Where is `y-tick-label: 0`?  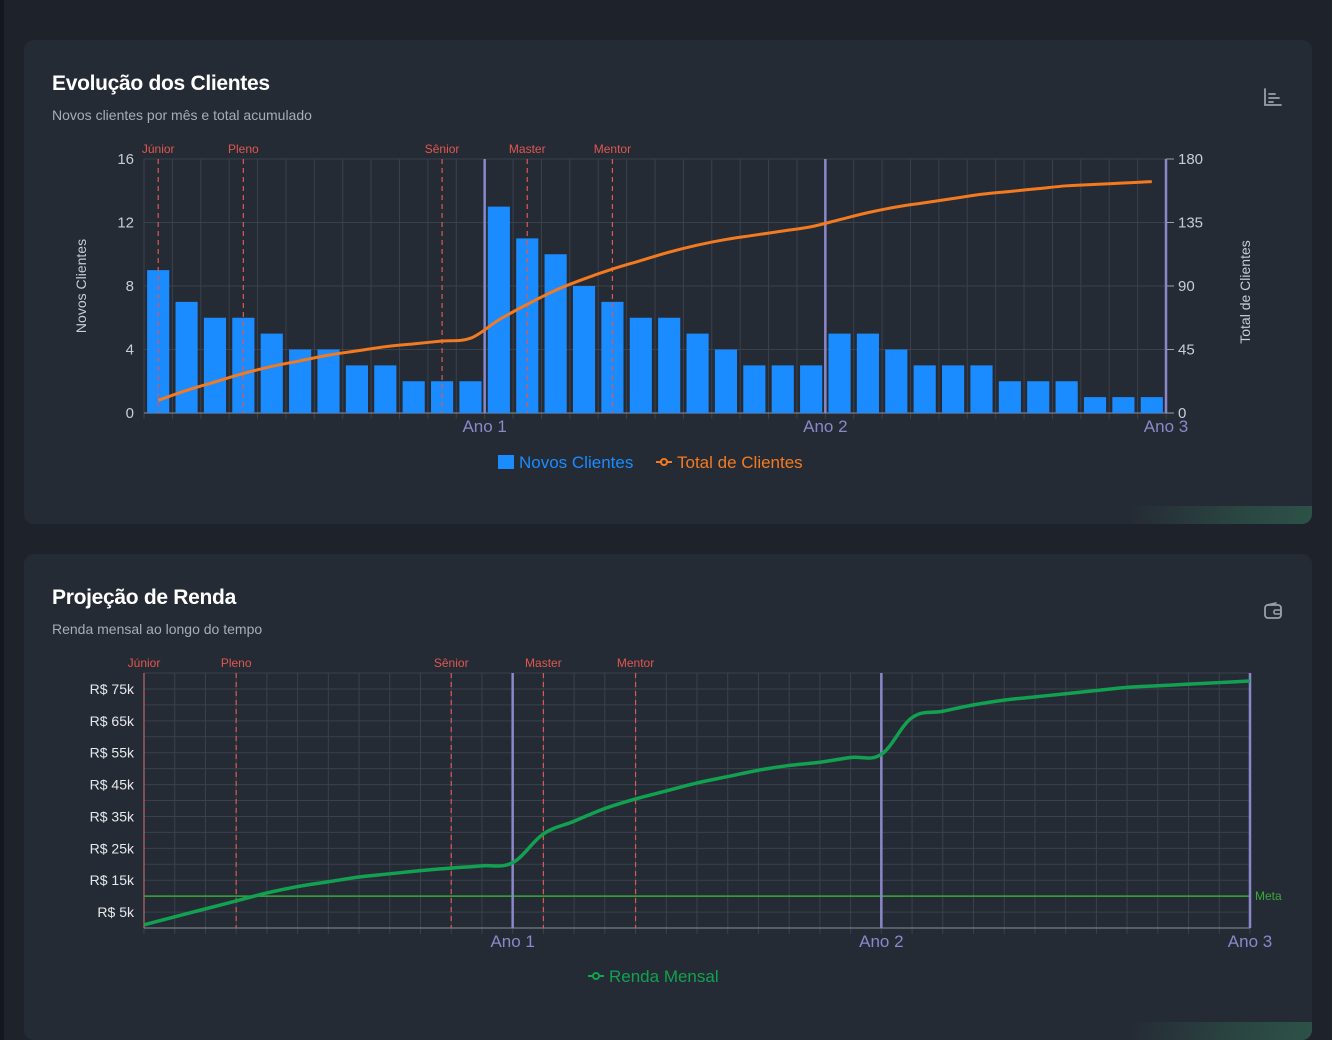
y-tick-label: 0 is located at coordinates (130, 413).